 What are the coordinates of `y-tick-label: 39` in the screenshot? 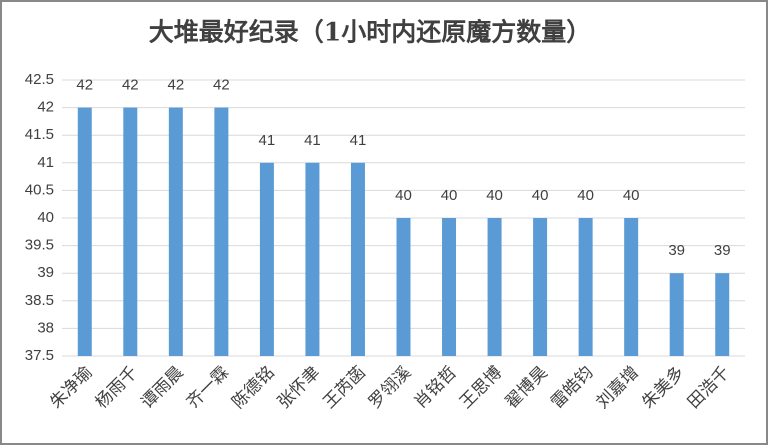 It's located at (45, 272).